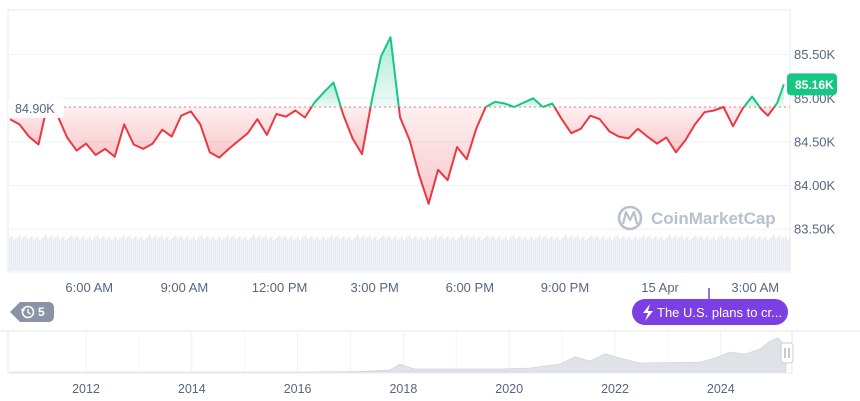 Image resolution: width=860 pixels, height=401 pixels. I want to click on navigator-year-label: 2018, so click(403, 389).